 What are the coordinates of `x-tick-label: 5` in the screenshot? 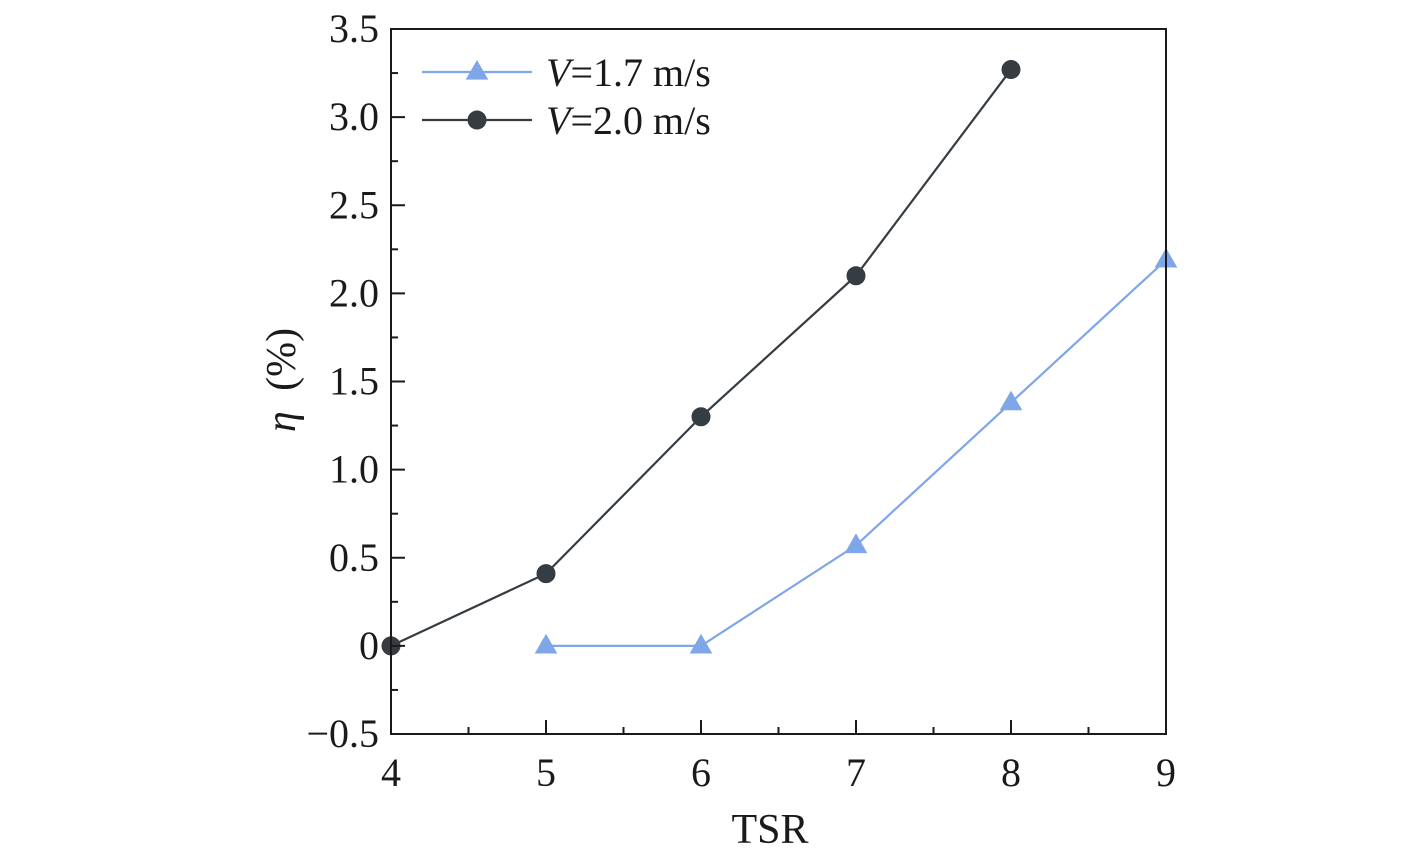 It's located at (546, 772).